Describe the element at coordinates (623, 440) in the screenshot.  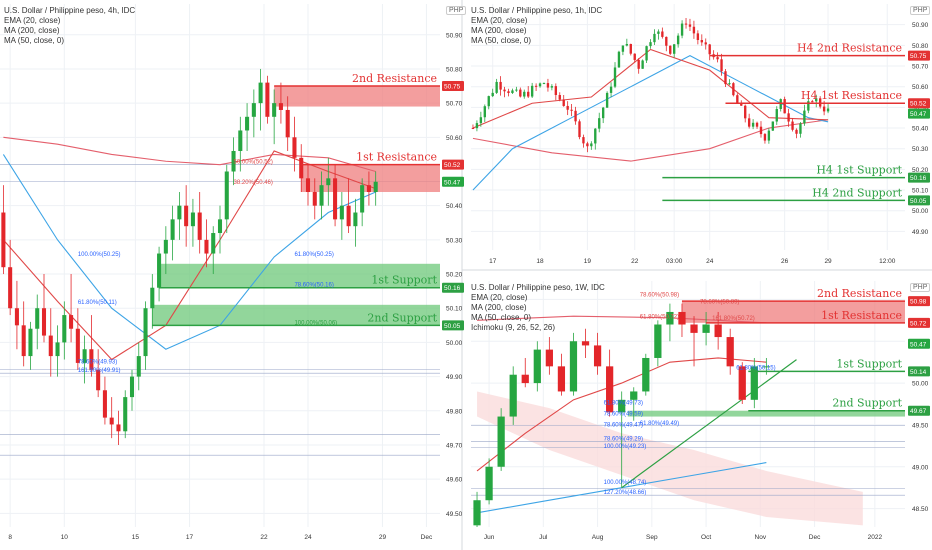
I see `fib-label: 78.60%(49.29)` at that location.